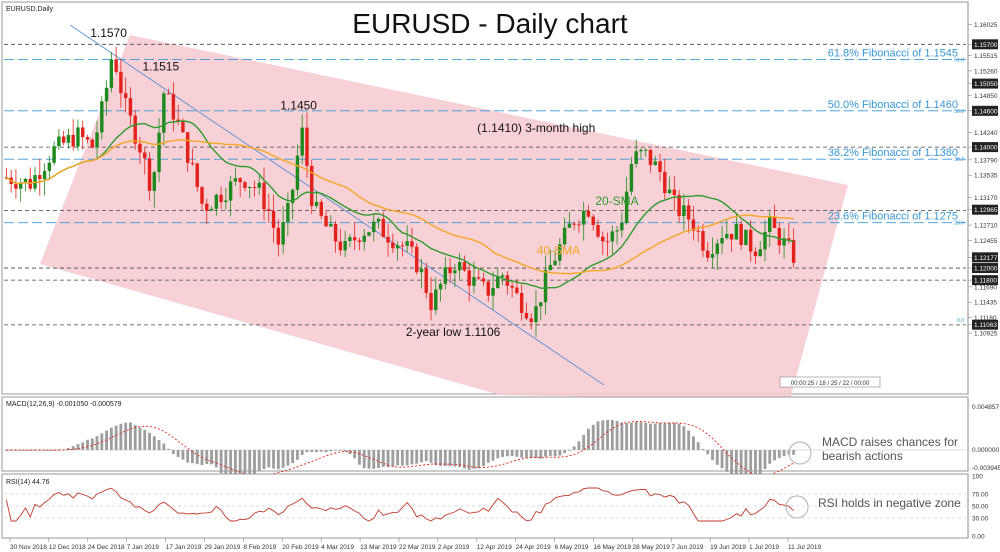  I want to click on price-tick-label-17: 1.11800, so click(985, 281).